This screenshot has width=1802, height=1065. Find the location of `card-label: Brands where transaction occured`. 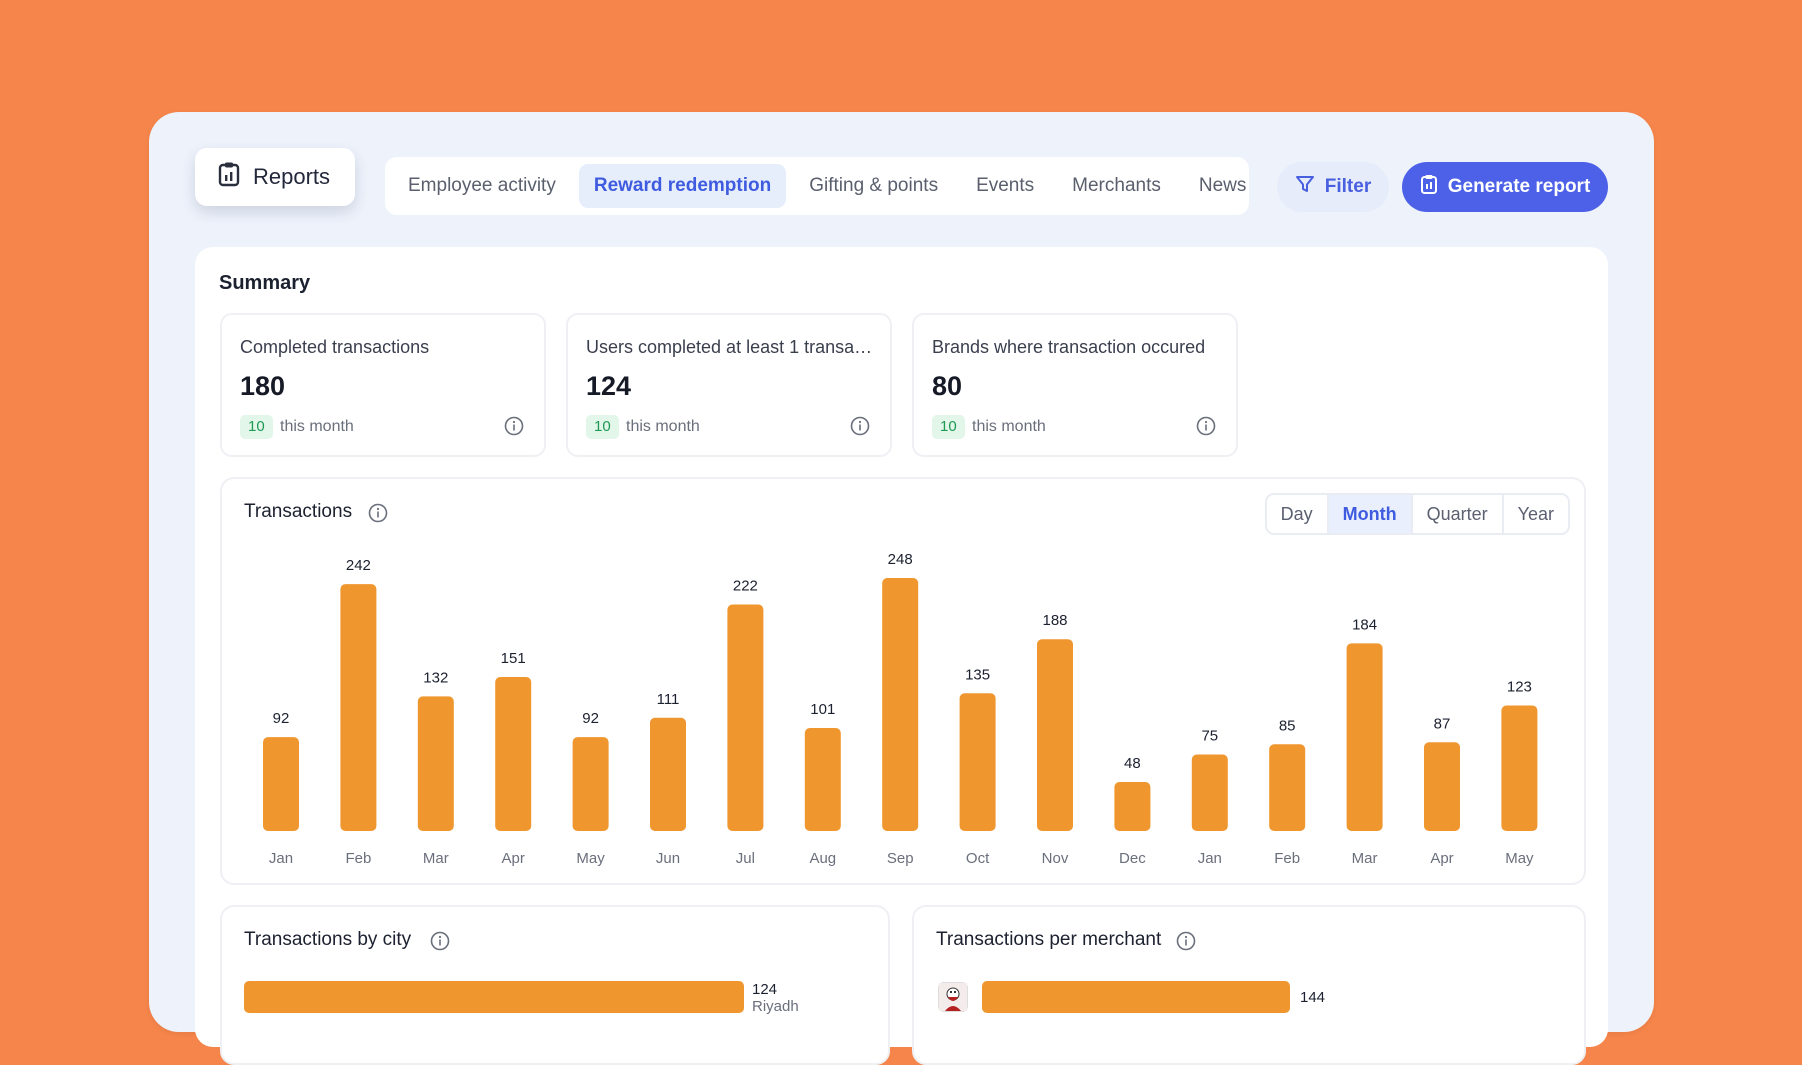

card-label: Brands where transaction occured is located at coordinates (1069, 347).